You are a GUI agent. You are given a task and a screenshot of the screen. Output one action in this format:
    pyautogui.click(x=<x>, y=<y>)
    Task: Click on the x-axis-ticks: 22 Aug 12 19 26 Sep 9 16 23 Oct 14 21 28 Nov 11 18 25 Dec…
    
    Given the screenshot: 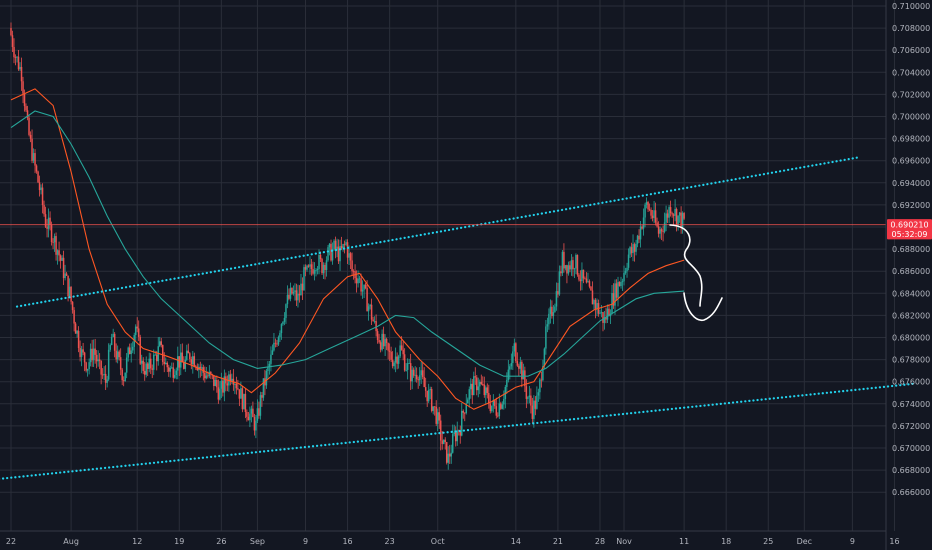 What is the action you would take?
    pyautogui.click(x=453, y=541)
    